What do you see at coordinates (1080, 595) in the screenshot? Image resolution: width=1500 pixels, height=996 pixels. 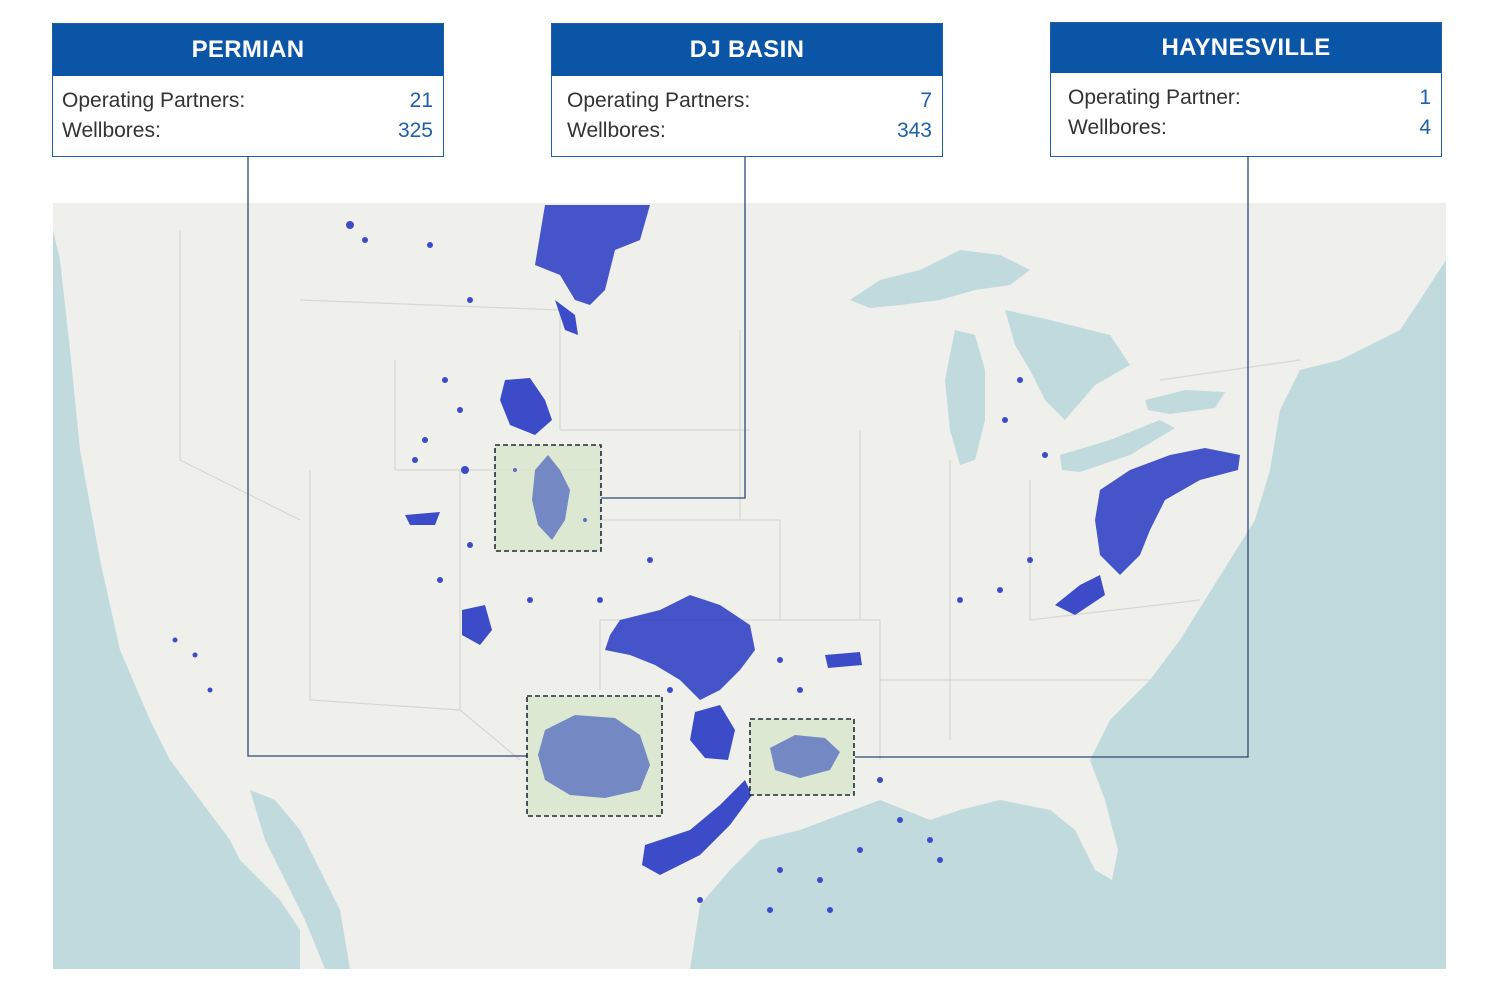 I see `cluster-appalachian-south` at bounding box center [1080, 595].